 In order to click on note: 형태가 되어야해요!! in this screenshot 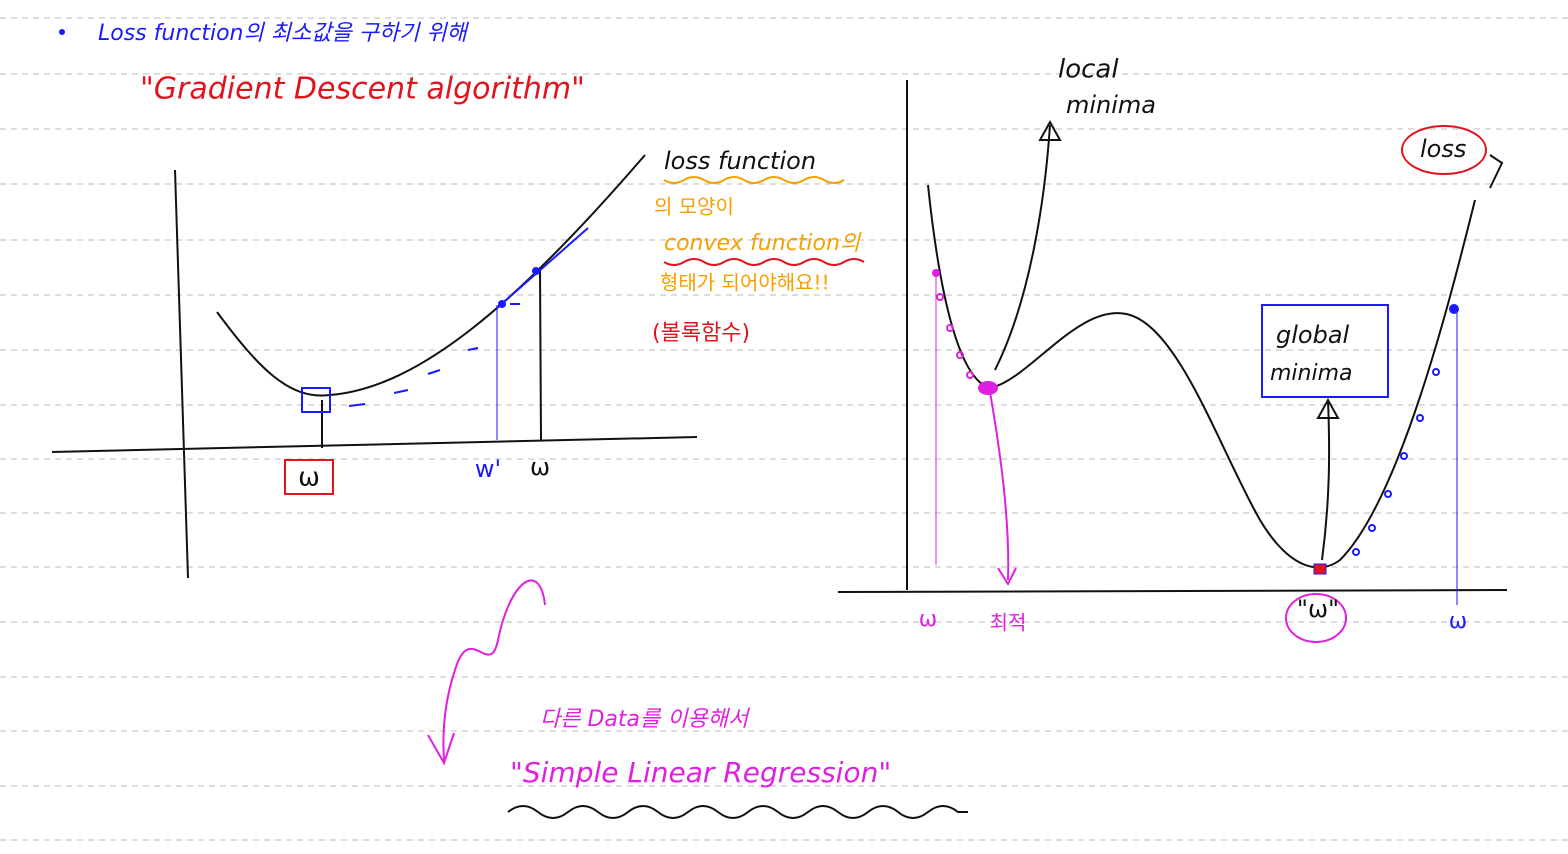, I will do `click(745, 283)`.